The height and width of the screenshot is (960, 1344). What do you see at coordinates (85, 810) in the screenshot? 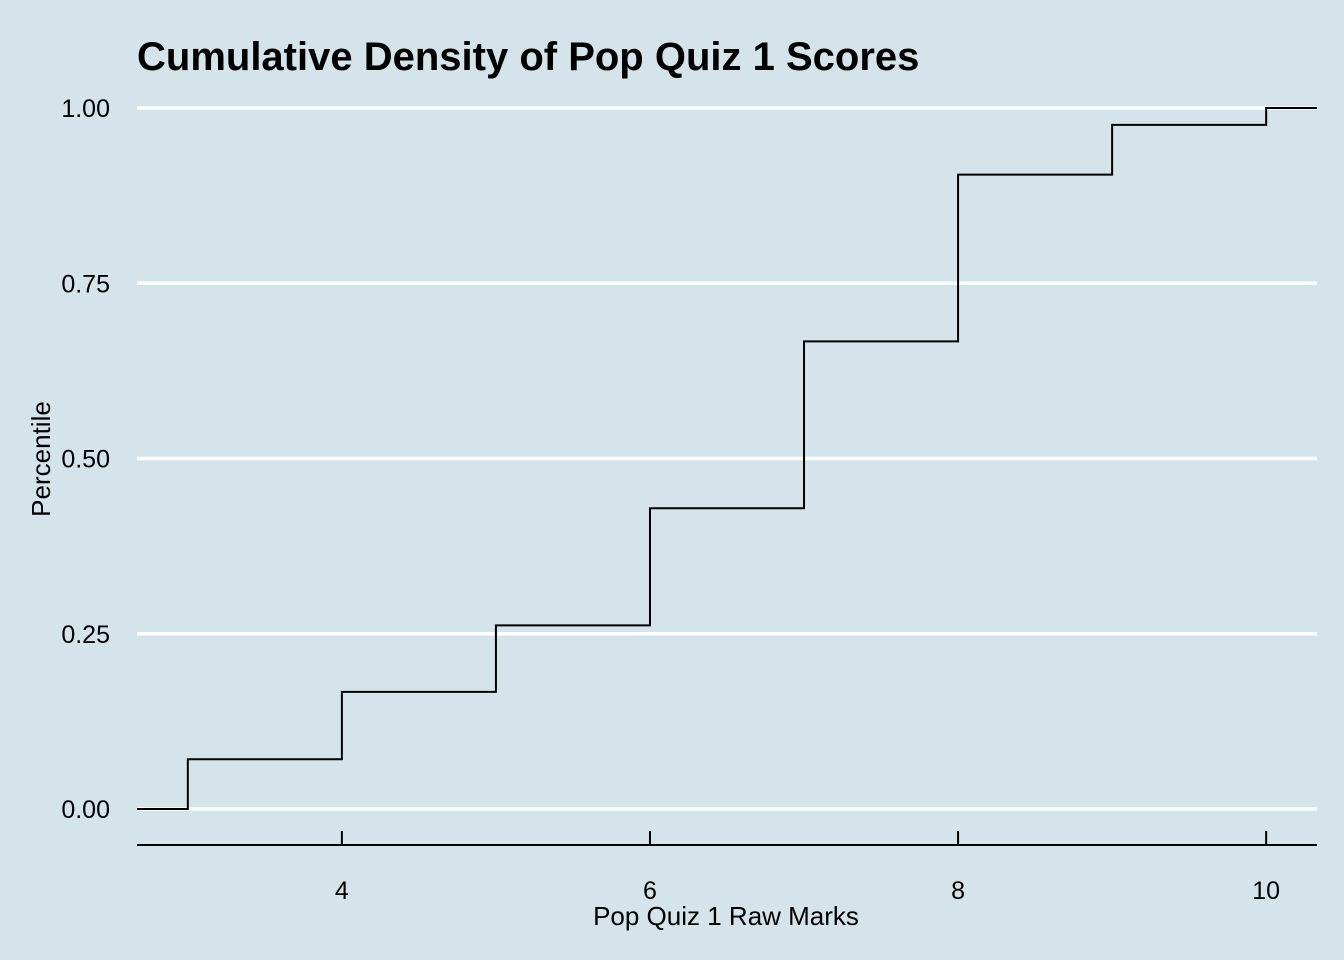
I see `y-tick-label: 0.00` at bounding box center [85, 810].